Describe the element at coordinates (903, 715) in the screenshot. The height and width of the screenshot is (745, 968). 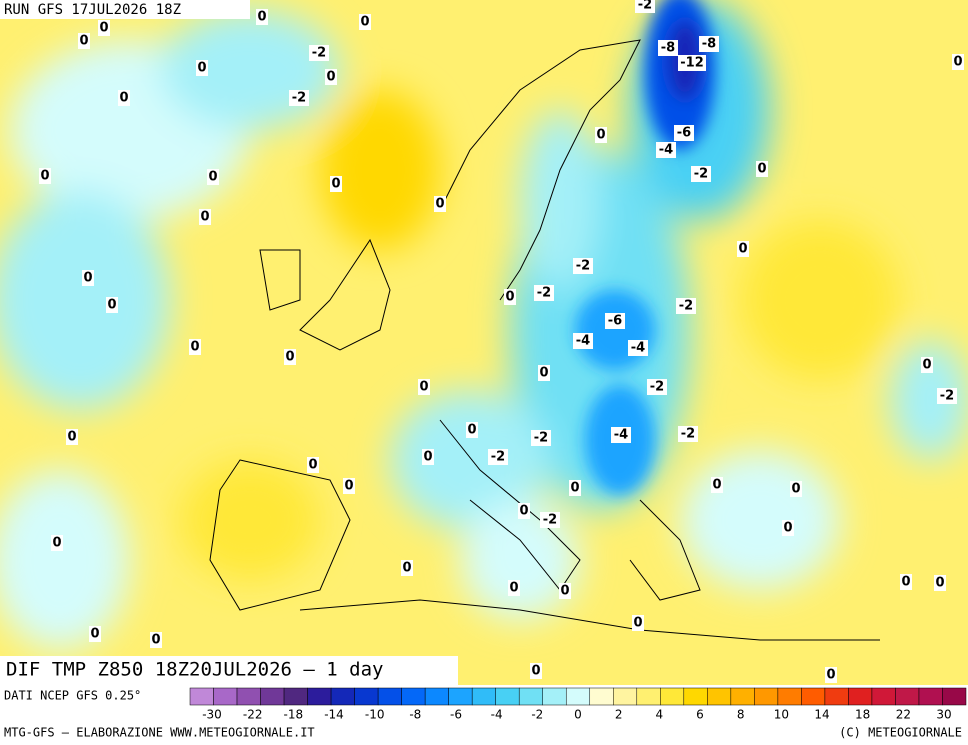
I see `colorbar-tick-label: 22` at that location.